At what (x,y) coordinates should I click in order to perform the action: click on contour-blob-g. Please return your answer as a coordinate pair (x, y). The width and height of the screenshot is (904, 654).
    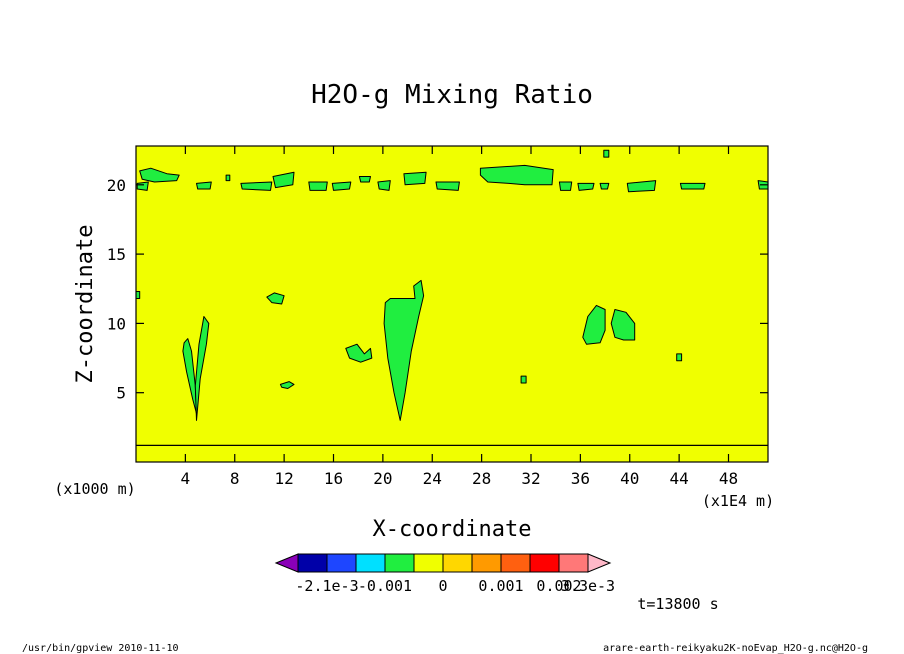
    Looking at the image, I should click on (287, 385).